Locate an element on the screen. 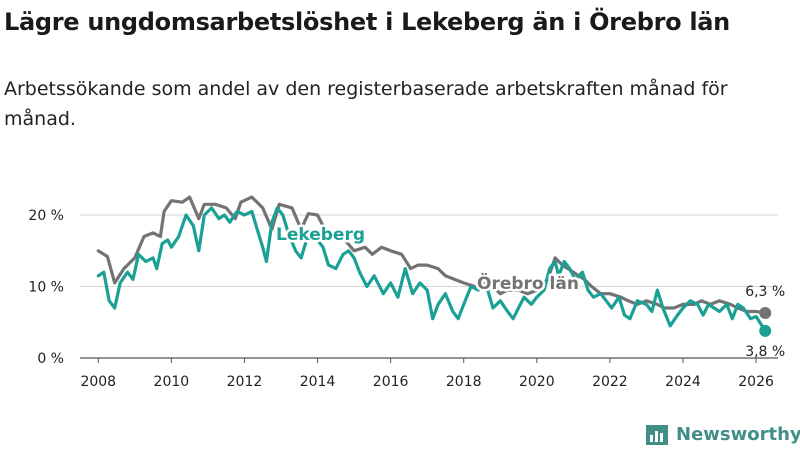 This screenshot has height=450, width=800. x-tick-label: 2022 is located at coordinates (610, 382).